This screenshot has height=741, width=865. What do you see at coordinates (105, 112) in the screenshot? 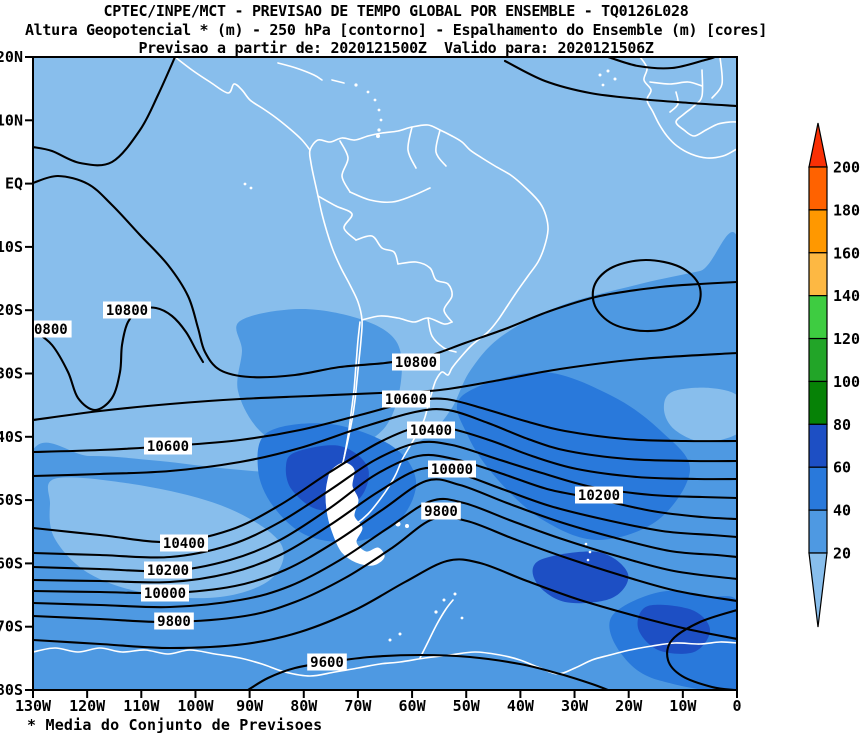
I see `contour-10900-north` at bounding box center [105, 112].